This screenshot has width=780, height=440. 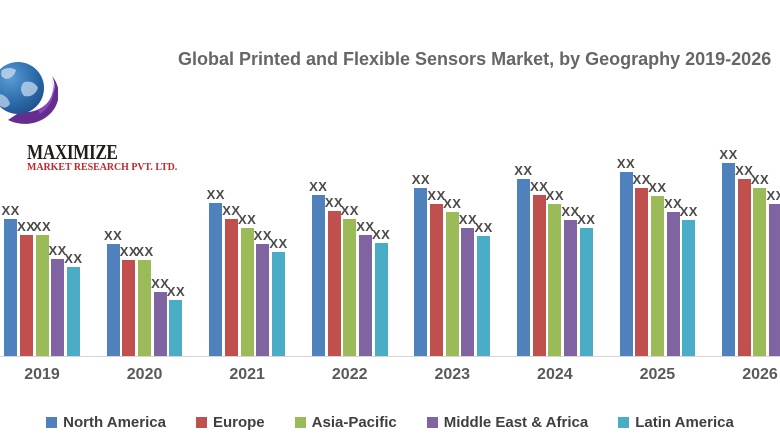 I want to click on x-axis-line, so click(x=390, y=356).